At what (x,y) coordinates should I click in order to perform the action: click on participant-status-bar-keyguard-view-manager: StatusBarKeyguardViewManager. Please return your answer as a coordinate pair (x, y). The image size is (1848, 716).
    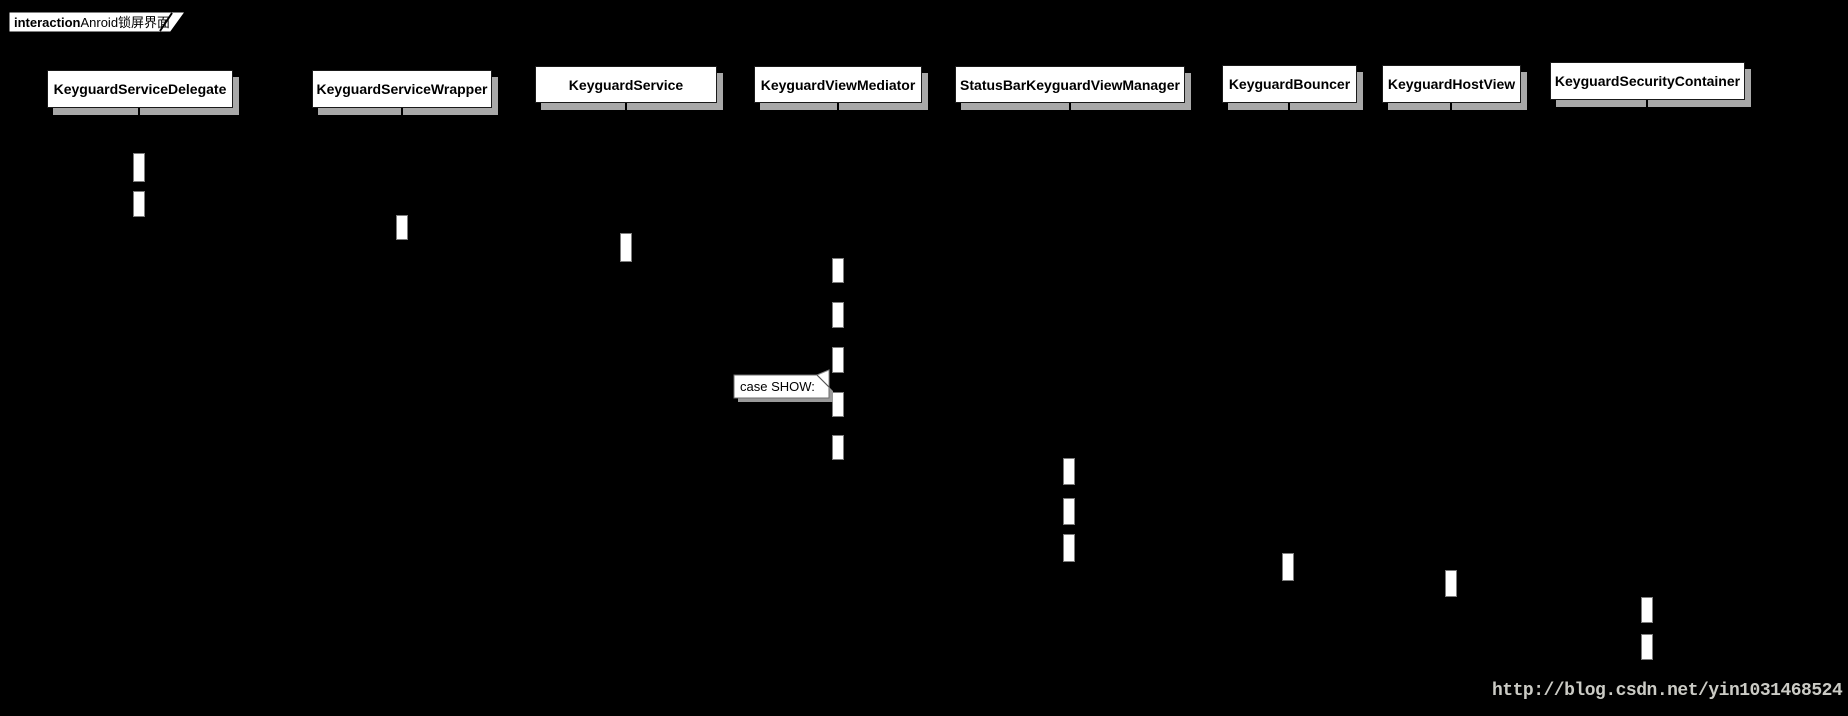
    Looking at the image, I should click on (1070, 84).